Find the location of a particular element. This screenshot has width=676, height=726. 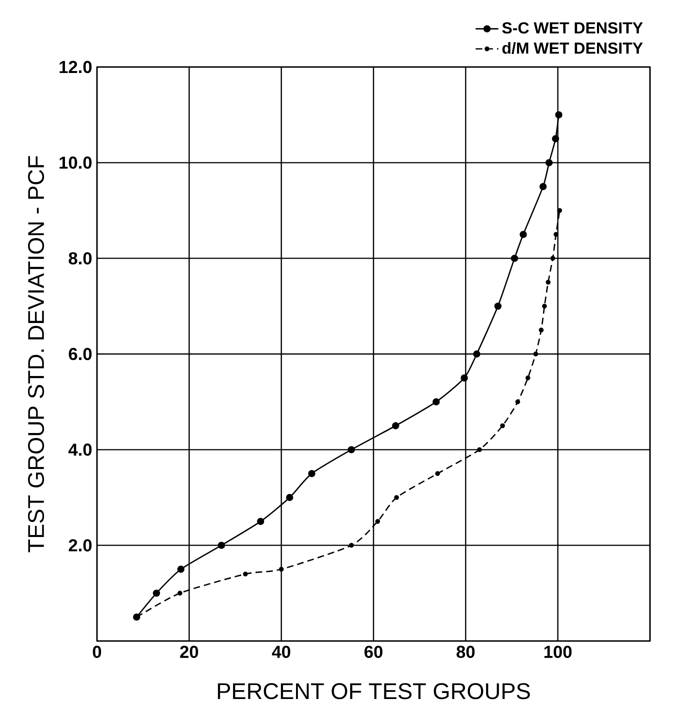

y-tick-label: 8.0 is located at coordinates (80, 258).